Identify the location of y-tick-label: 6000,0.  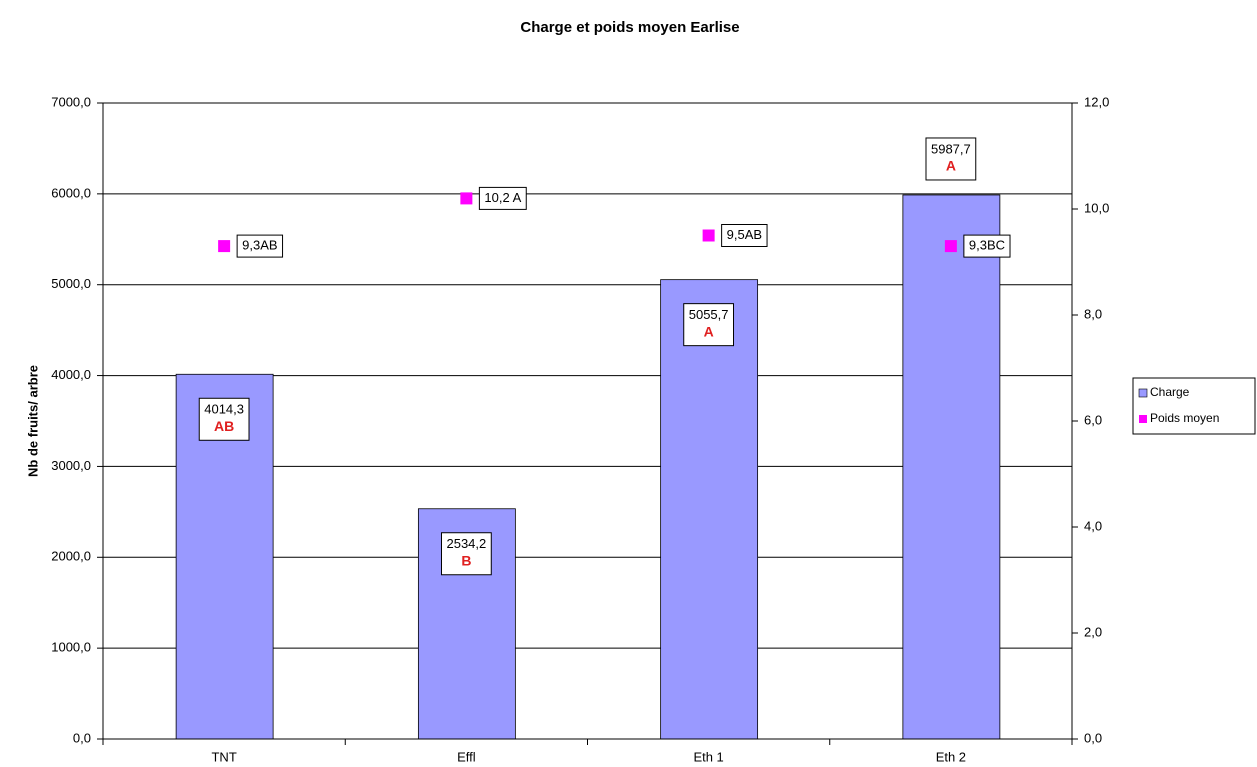
(71, 192).